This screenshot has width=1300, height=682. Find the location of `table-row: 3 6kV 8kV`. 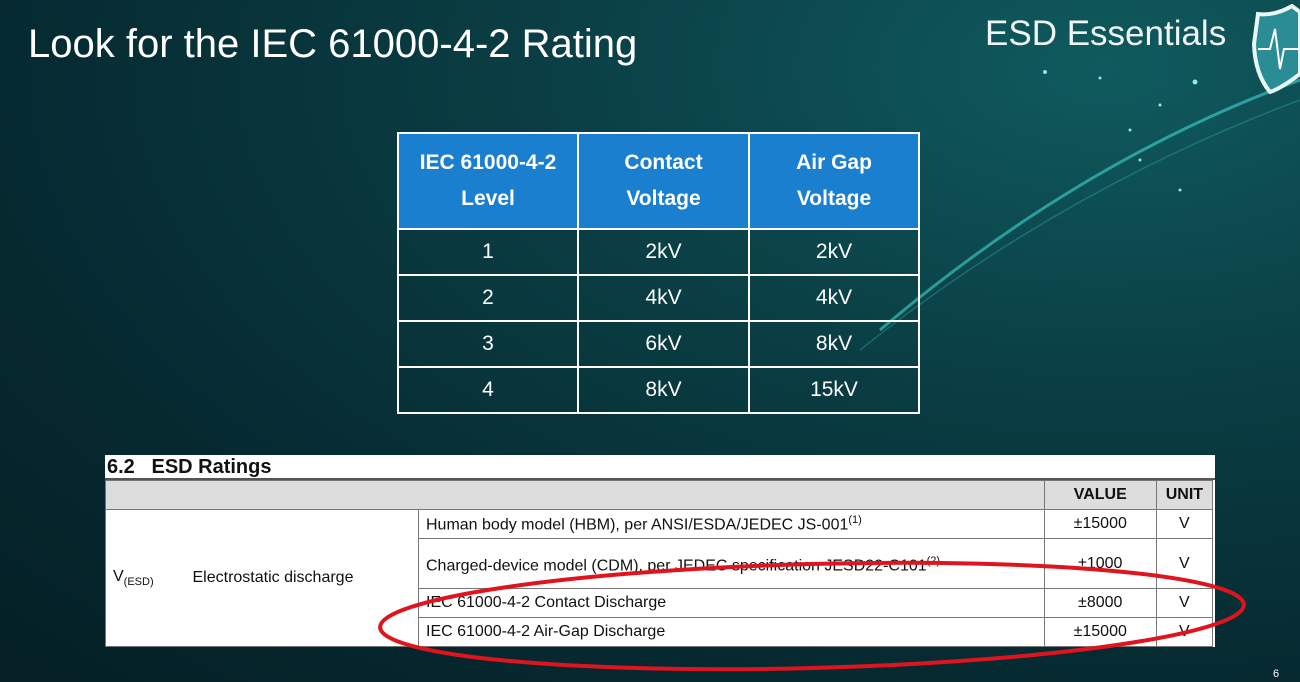

table-row: 3 6kV 8kV is located at coordinates (658, 344).